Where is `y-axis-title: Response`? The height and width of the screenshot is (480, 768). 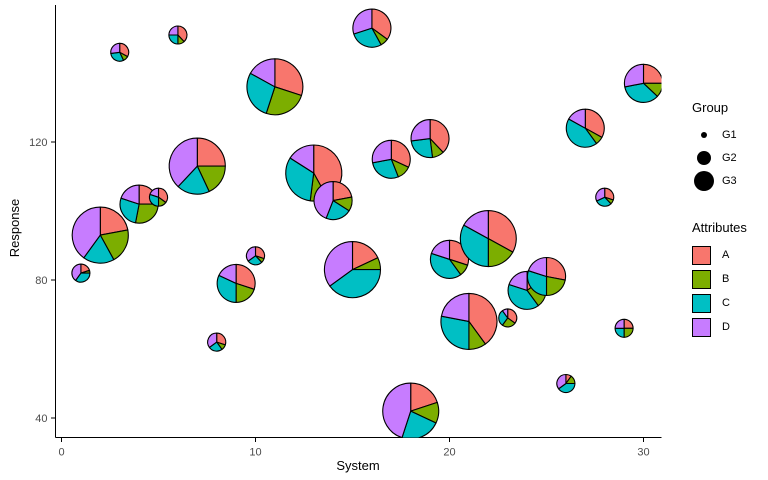
y-axis-title: Response is located at coordinates (14, 228).